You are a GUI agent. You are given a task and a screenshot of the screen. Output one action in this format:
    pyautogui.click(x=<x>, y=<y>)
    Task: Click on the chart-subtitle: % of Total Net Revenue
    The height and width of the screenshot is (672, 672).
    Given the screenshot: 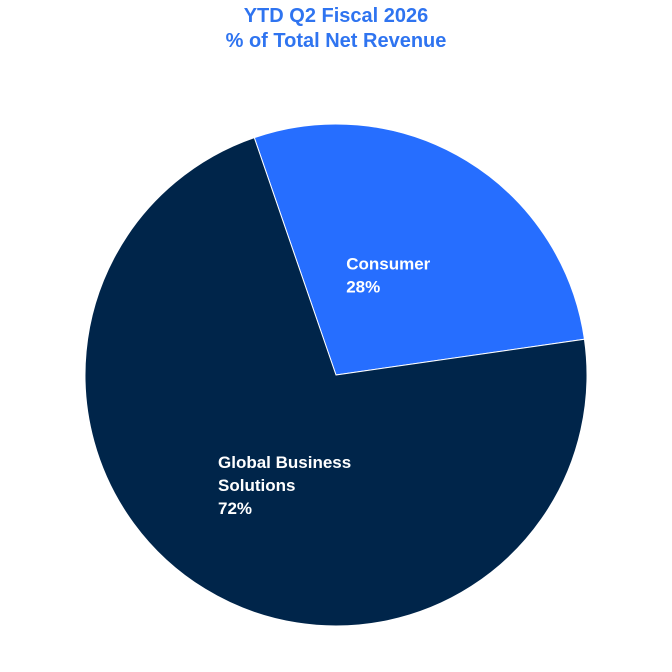 What is the action you would take?
    pyautogui.click(x=336, y=41)
    